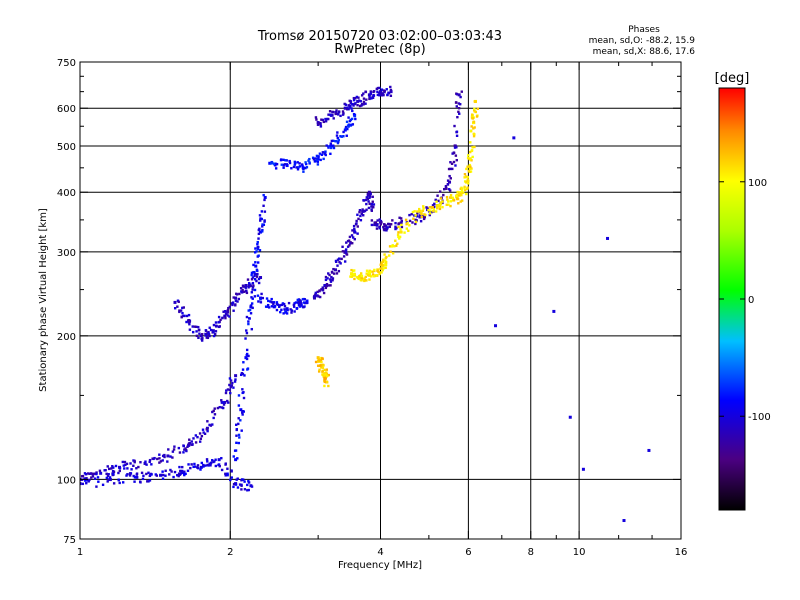 Image resolution: width=800 pixels, height=600 pixels. Describe the element at coordinates (751, 300) in the screenshot. I see `colorbar-tick-label: 0` at that location.